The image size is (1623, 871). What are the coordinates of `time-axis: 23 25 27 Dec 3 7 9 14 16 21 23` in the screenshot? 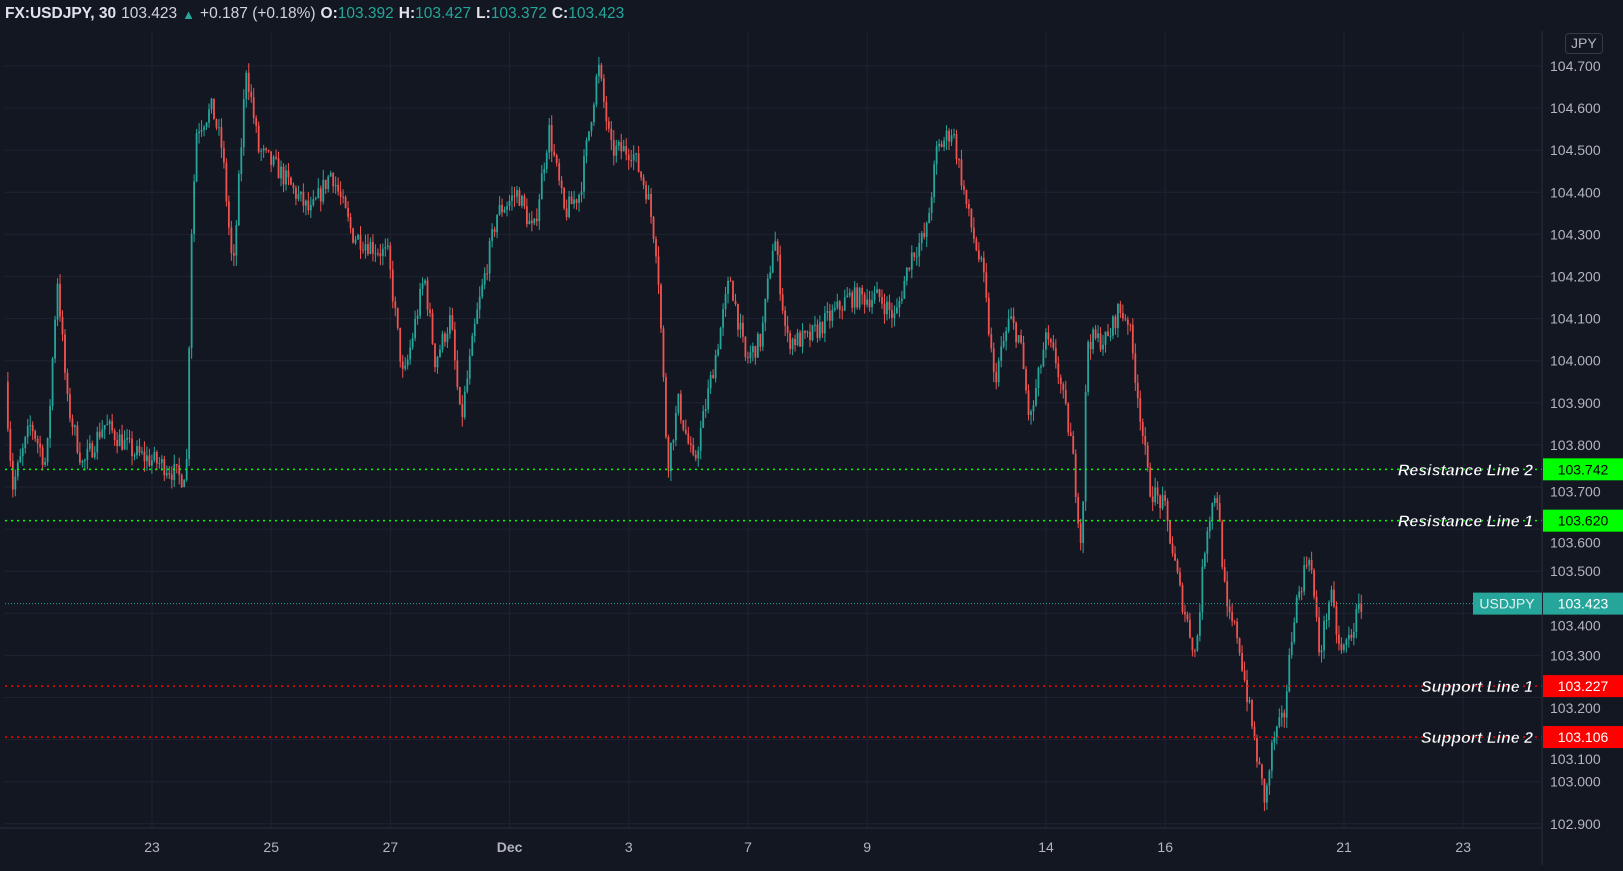 It's located at (807, 847).